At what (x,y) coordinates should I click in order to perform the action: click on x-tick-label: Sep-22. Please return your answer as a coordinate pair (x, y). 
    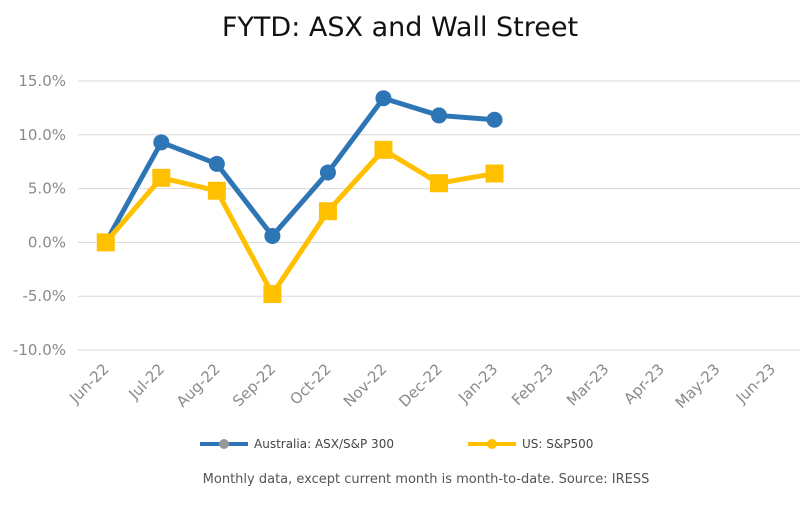
    Looking at the image, I should click on (254, 385).